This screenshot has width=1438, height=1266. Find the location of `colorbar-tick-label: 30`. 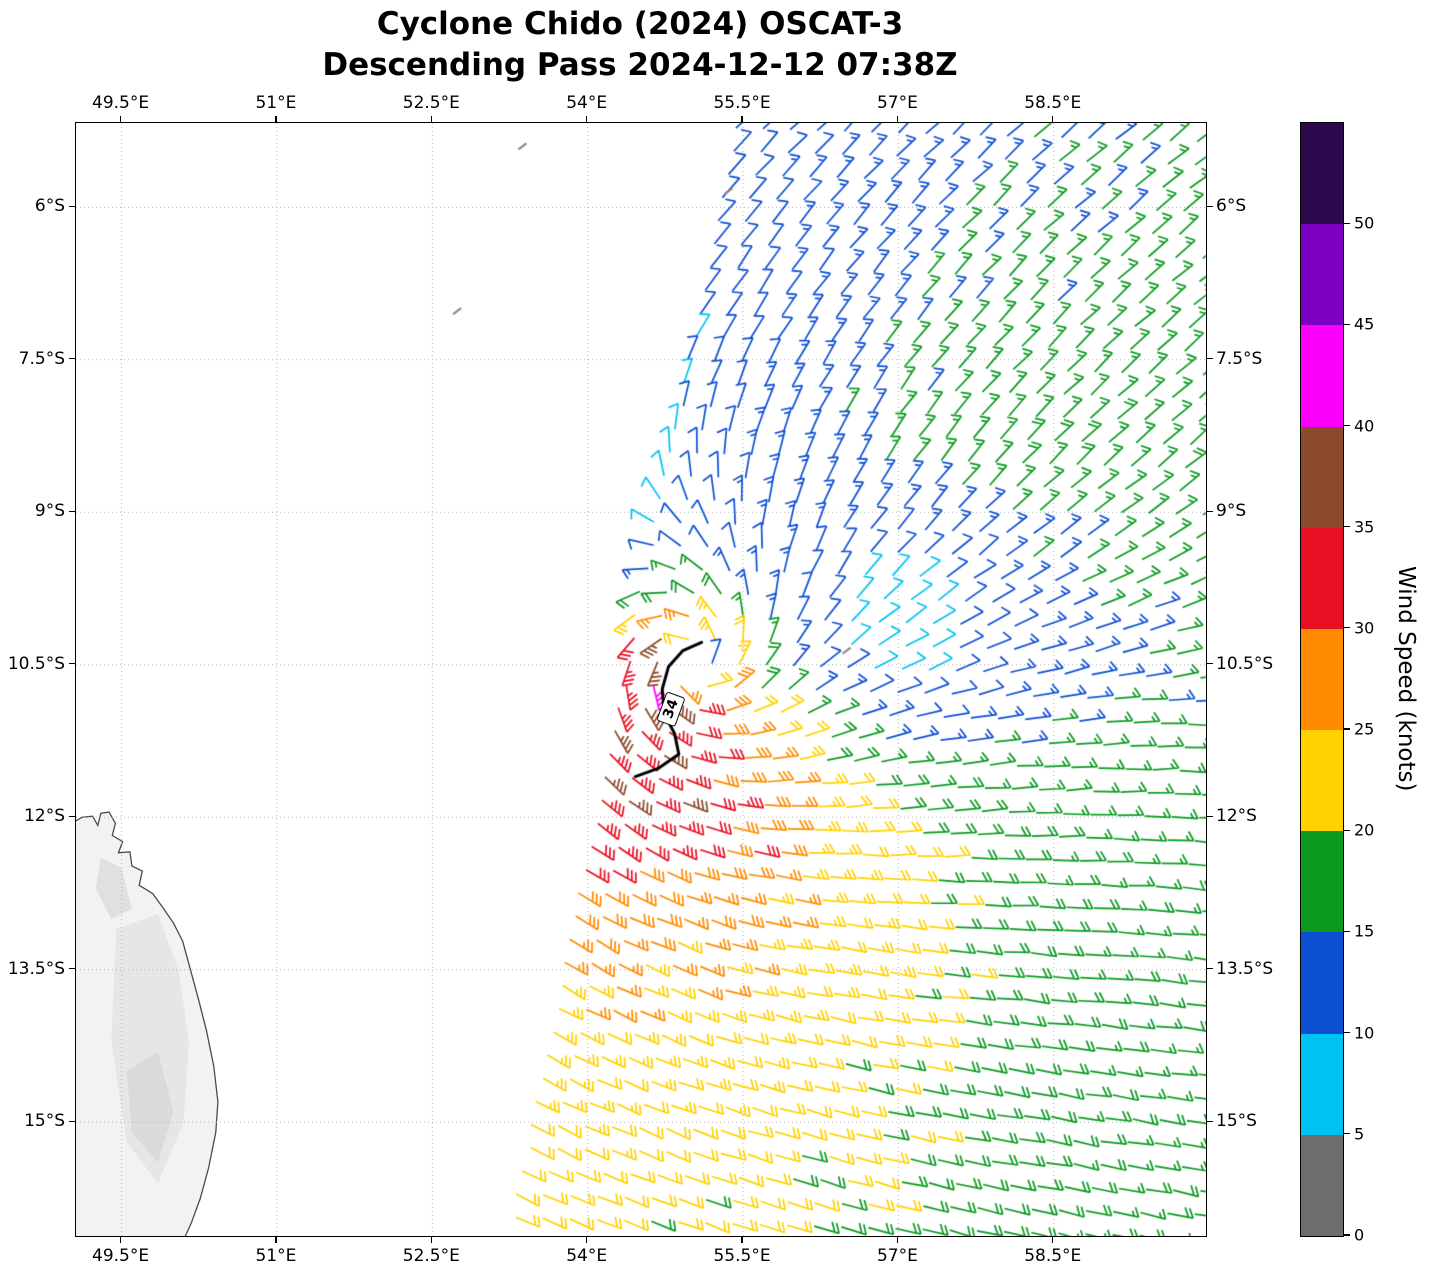

colorbar-tick-label: 30 is located at coordinates (1364, 628).